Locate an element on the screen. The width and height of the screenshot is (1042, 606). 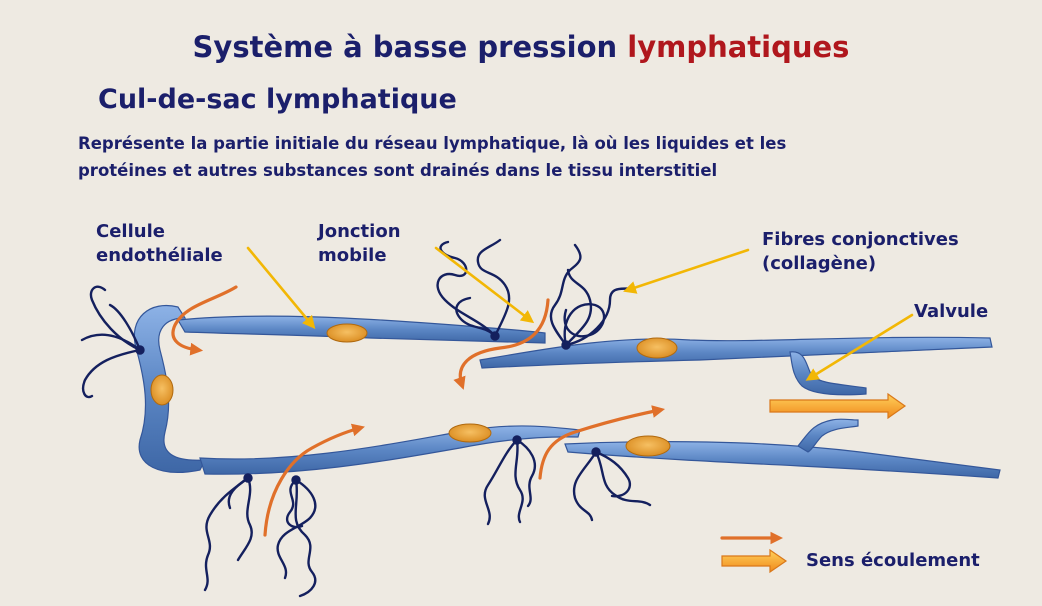
valve-lower is located at coordinates (828, 435).